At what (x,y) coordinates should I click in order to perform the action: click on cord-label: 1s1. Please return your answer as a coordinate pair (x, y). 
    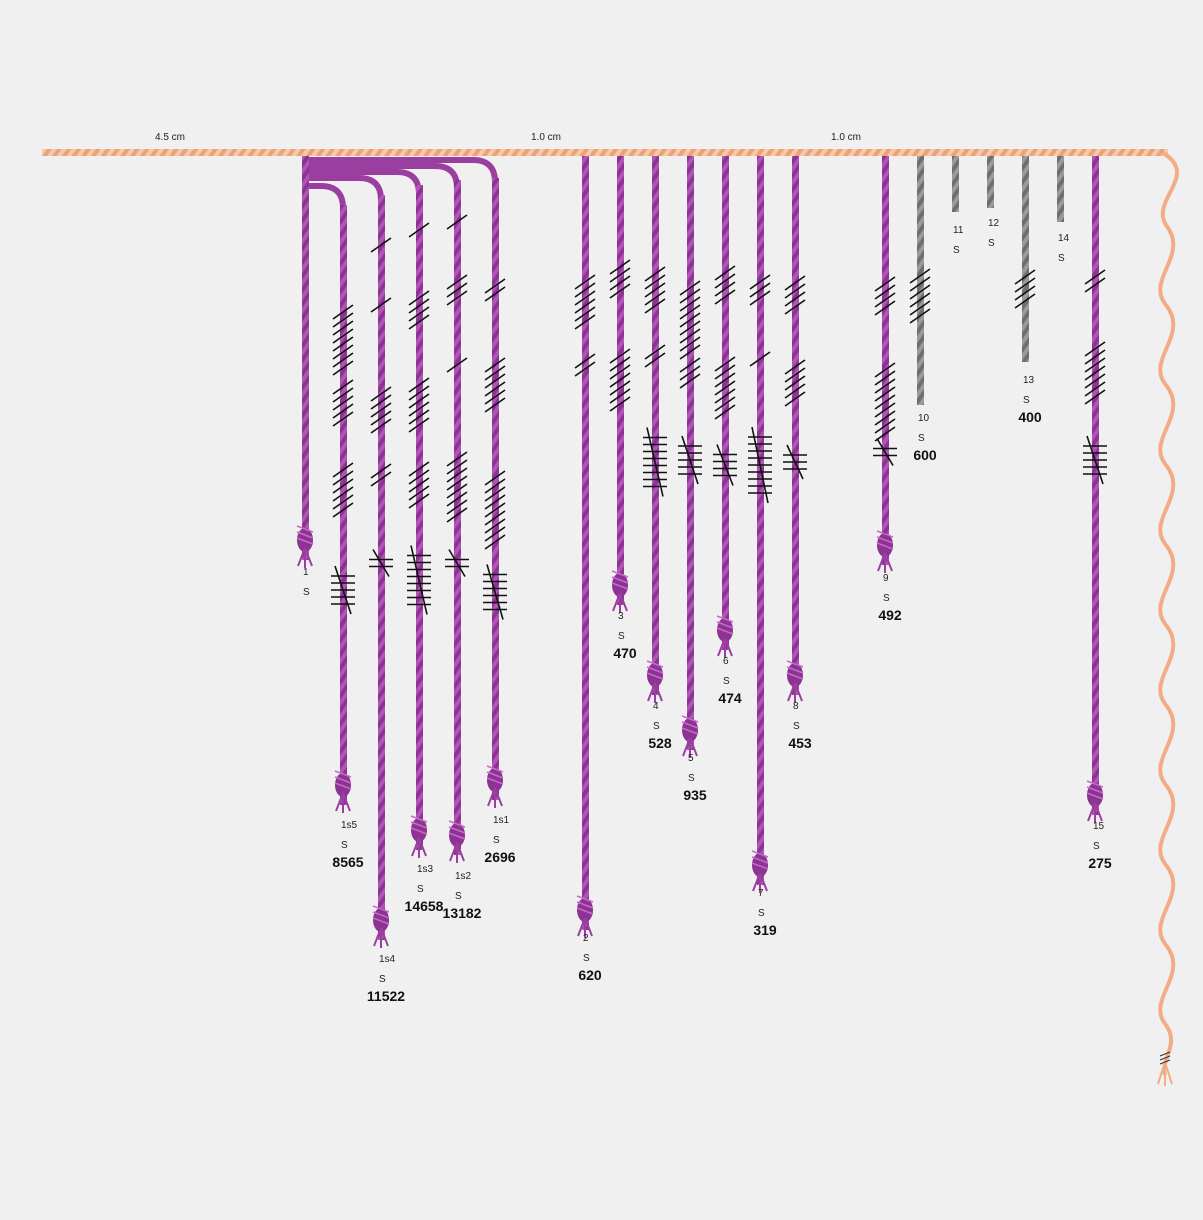
    Looking at the image, I should click on (501, 820).